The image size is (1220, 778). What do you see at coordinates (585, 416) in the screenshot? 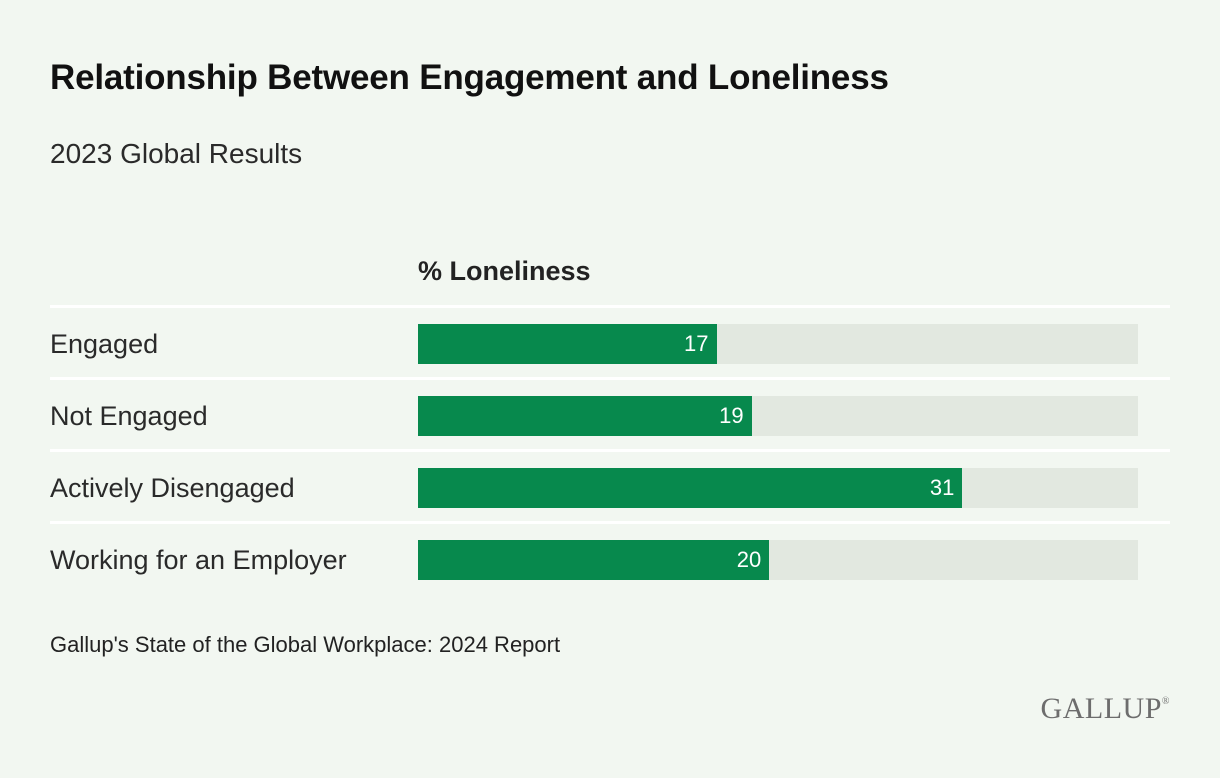
I see `bar: 19` at bounding box center [585, 416].